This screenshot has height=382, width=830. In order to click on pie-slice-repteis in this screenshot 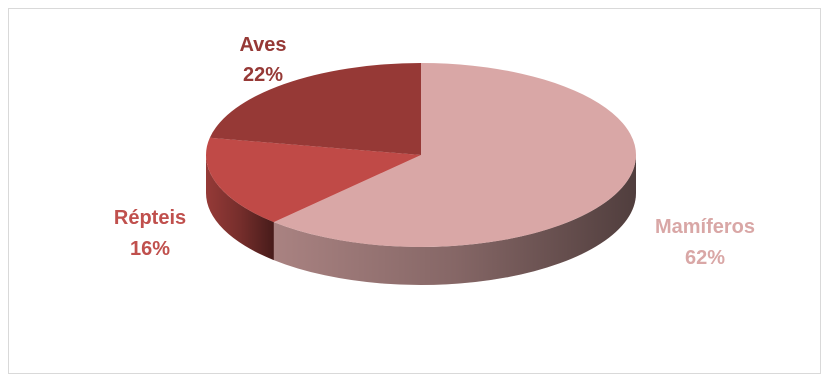, I will do `click(313, 180)`.